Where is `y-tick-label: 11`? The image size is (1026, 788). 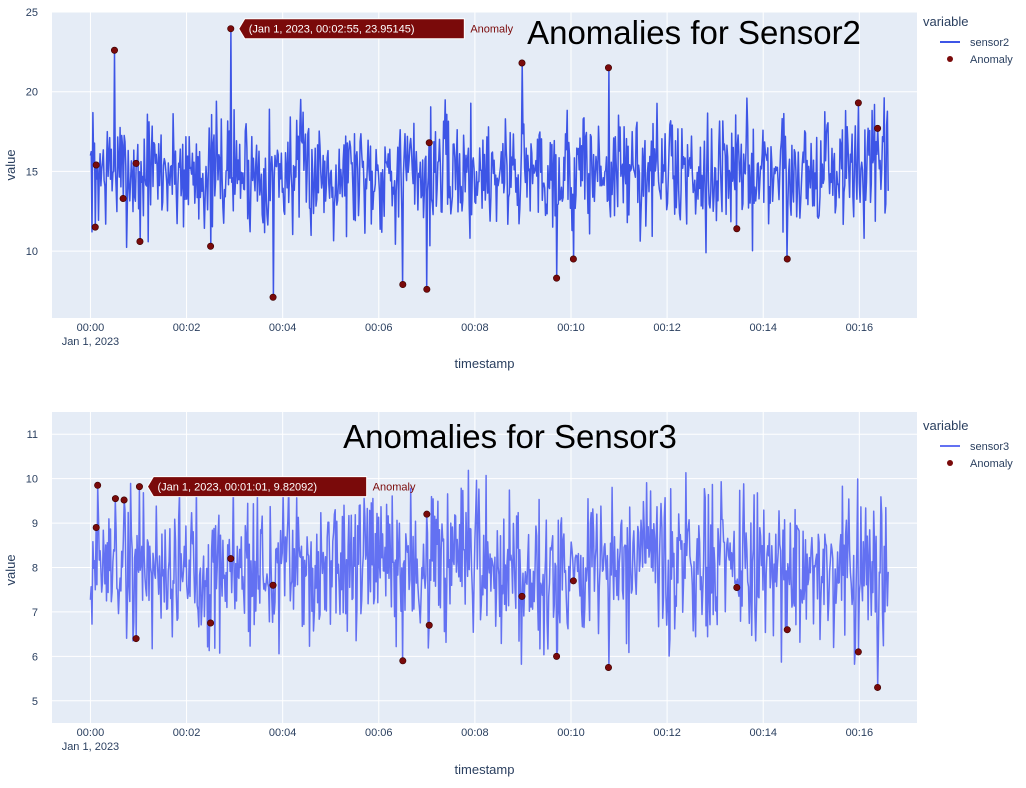 y-tick-label: 11 is located at coordinates (32, 435).